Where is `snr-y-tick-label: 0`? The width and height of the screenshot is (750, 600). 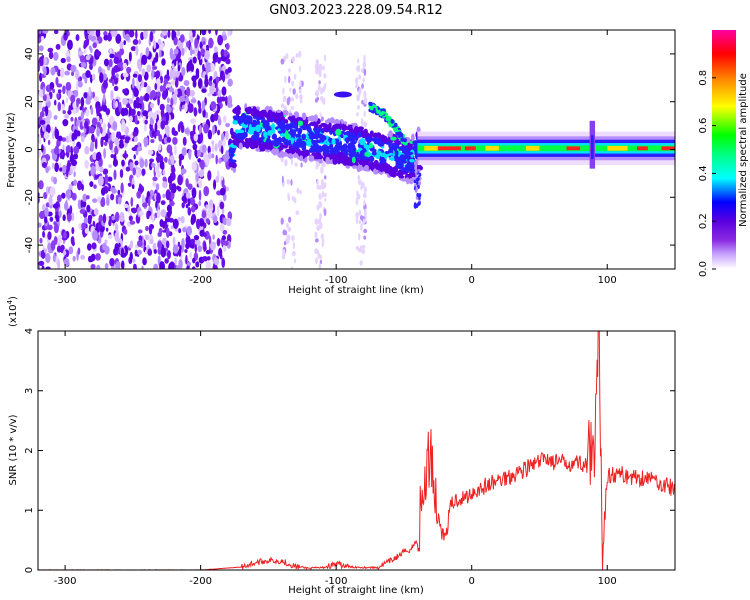
snr-y-tick-label: 0 is located at coordinates (29, 570).